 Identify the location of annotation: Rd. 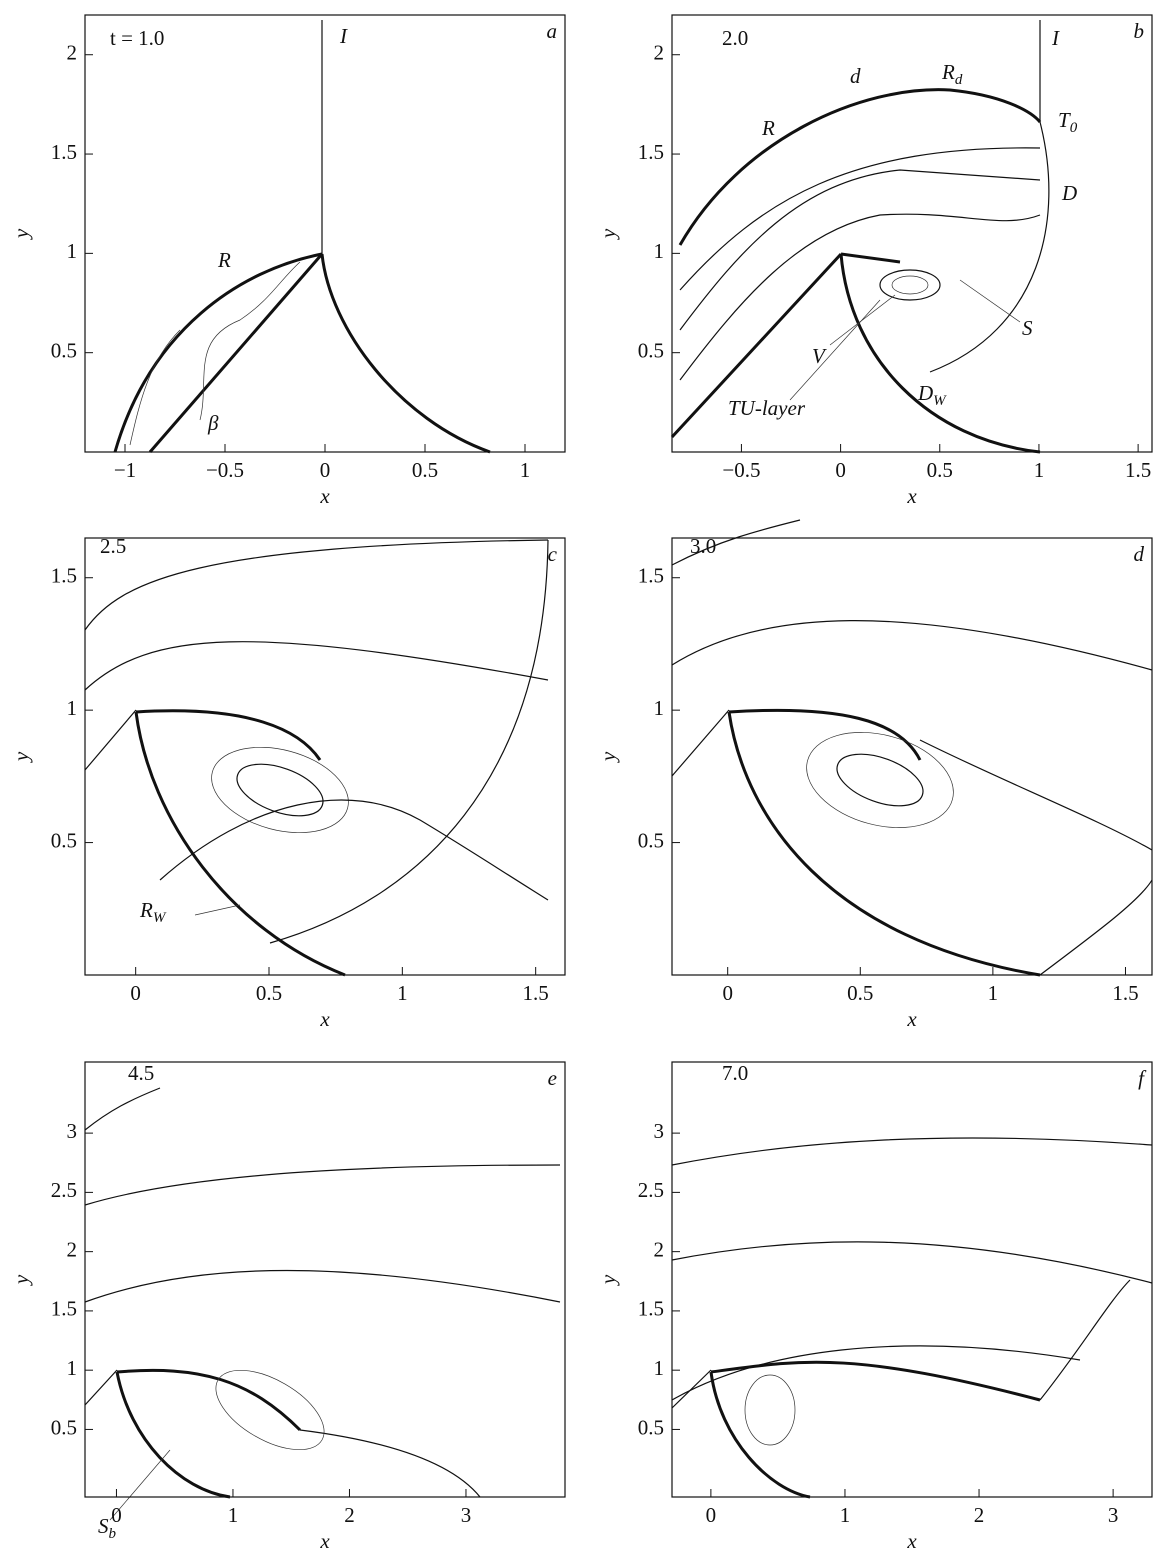
(952, 74).